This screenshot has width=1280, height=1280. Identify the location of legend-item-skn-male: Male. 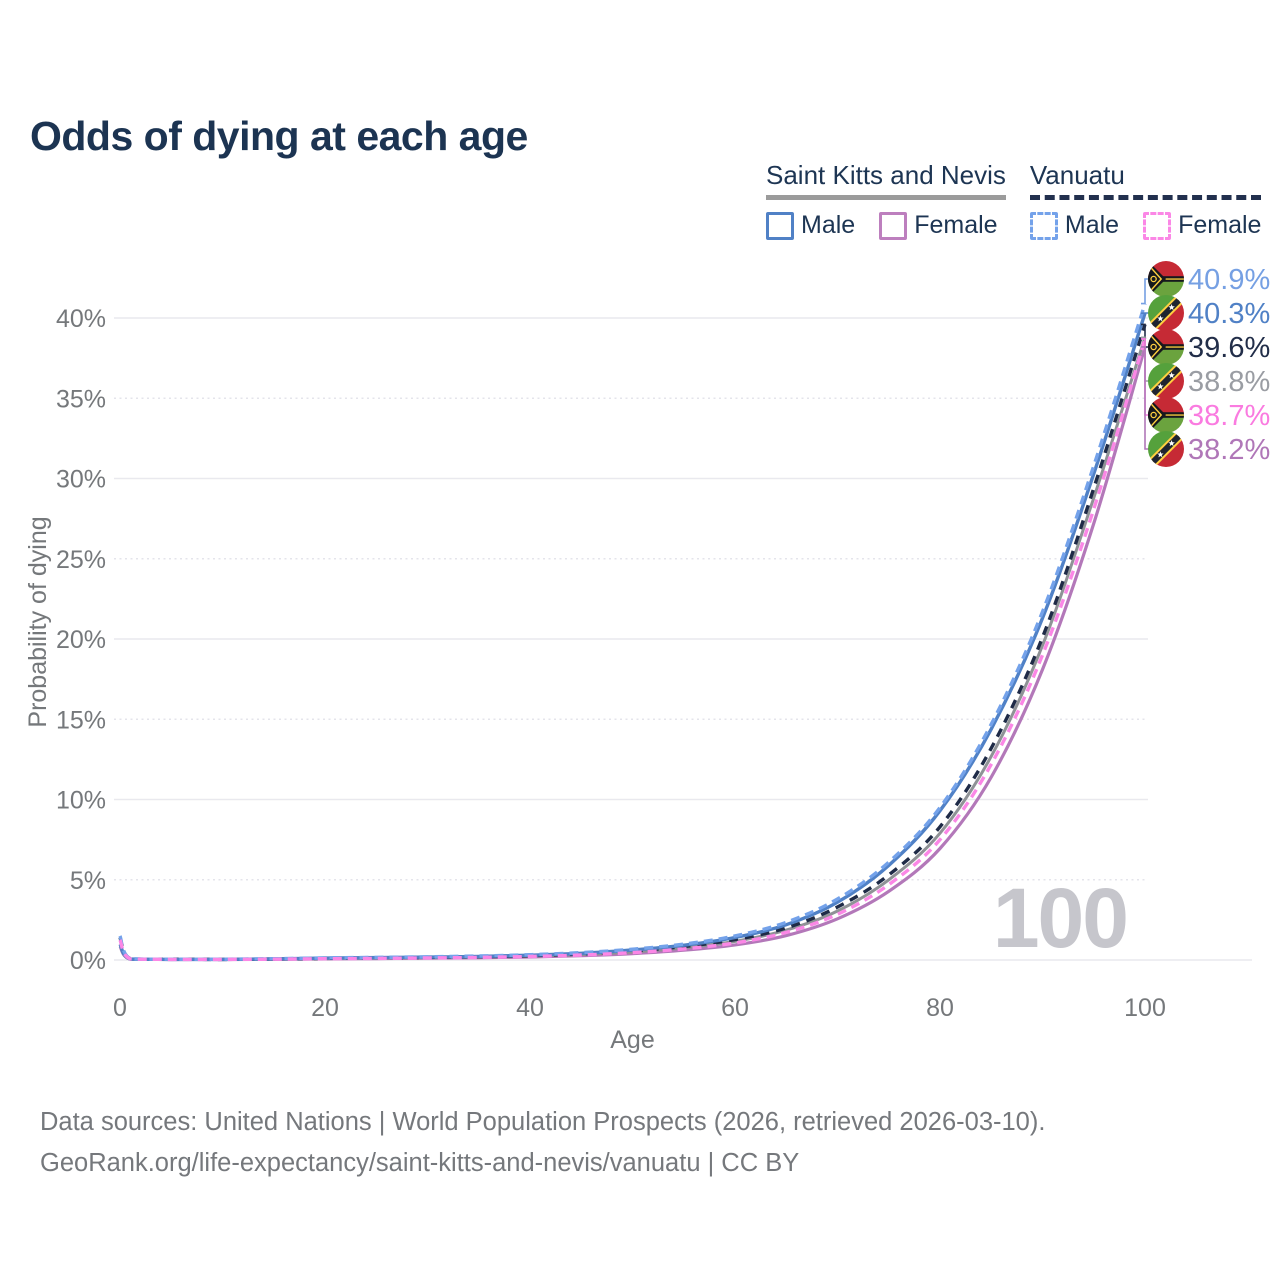
(810, 225).